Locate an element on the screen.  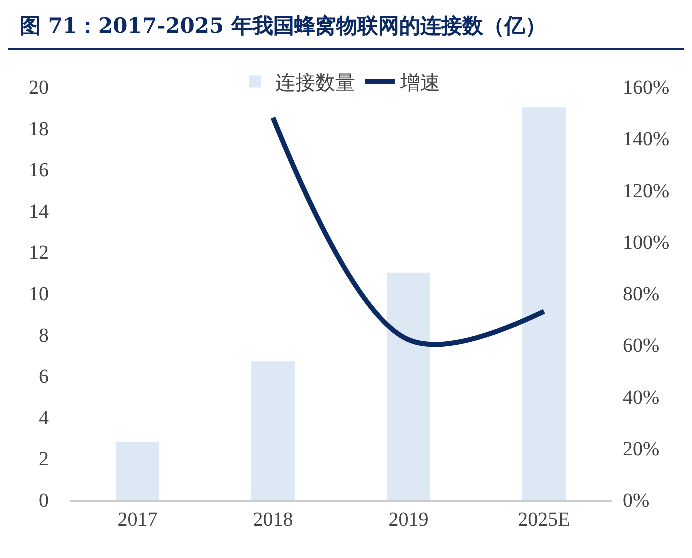
y-tick-label: 2 is located at coordinates (44, 459).